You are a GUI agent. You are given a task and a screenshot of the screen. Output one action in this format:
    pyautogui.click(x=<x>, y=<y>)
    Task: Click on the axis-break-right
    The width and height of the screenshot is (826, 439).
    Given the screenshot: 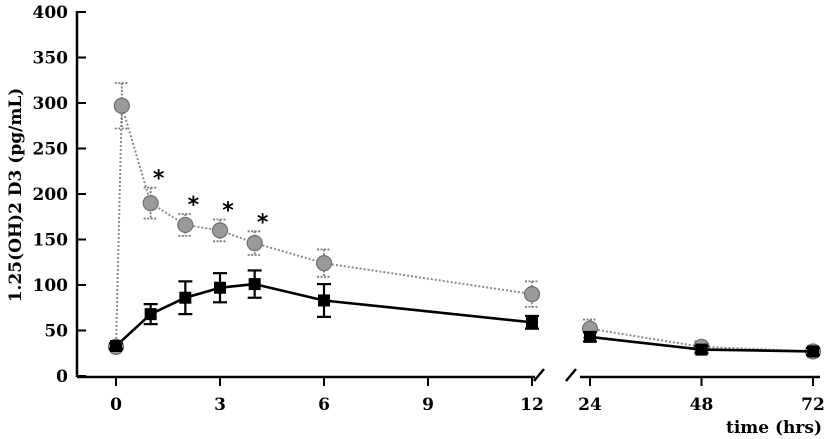 What is the action you would take?
    pyautogui.click(x=571, y=375)
    